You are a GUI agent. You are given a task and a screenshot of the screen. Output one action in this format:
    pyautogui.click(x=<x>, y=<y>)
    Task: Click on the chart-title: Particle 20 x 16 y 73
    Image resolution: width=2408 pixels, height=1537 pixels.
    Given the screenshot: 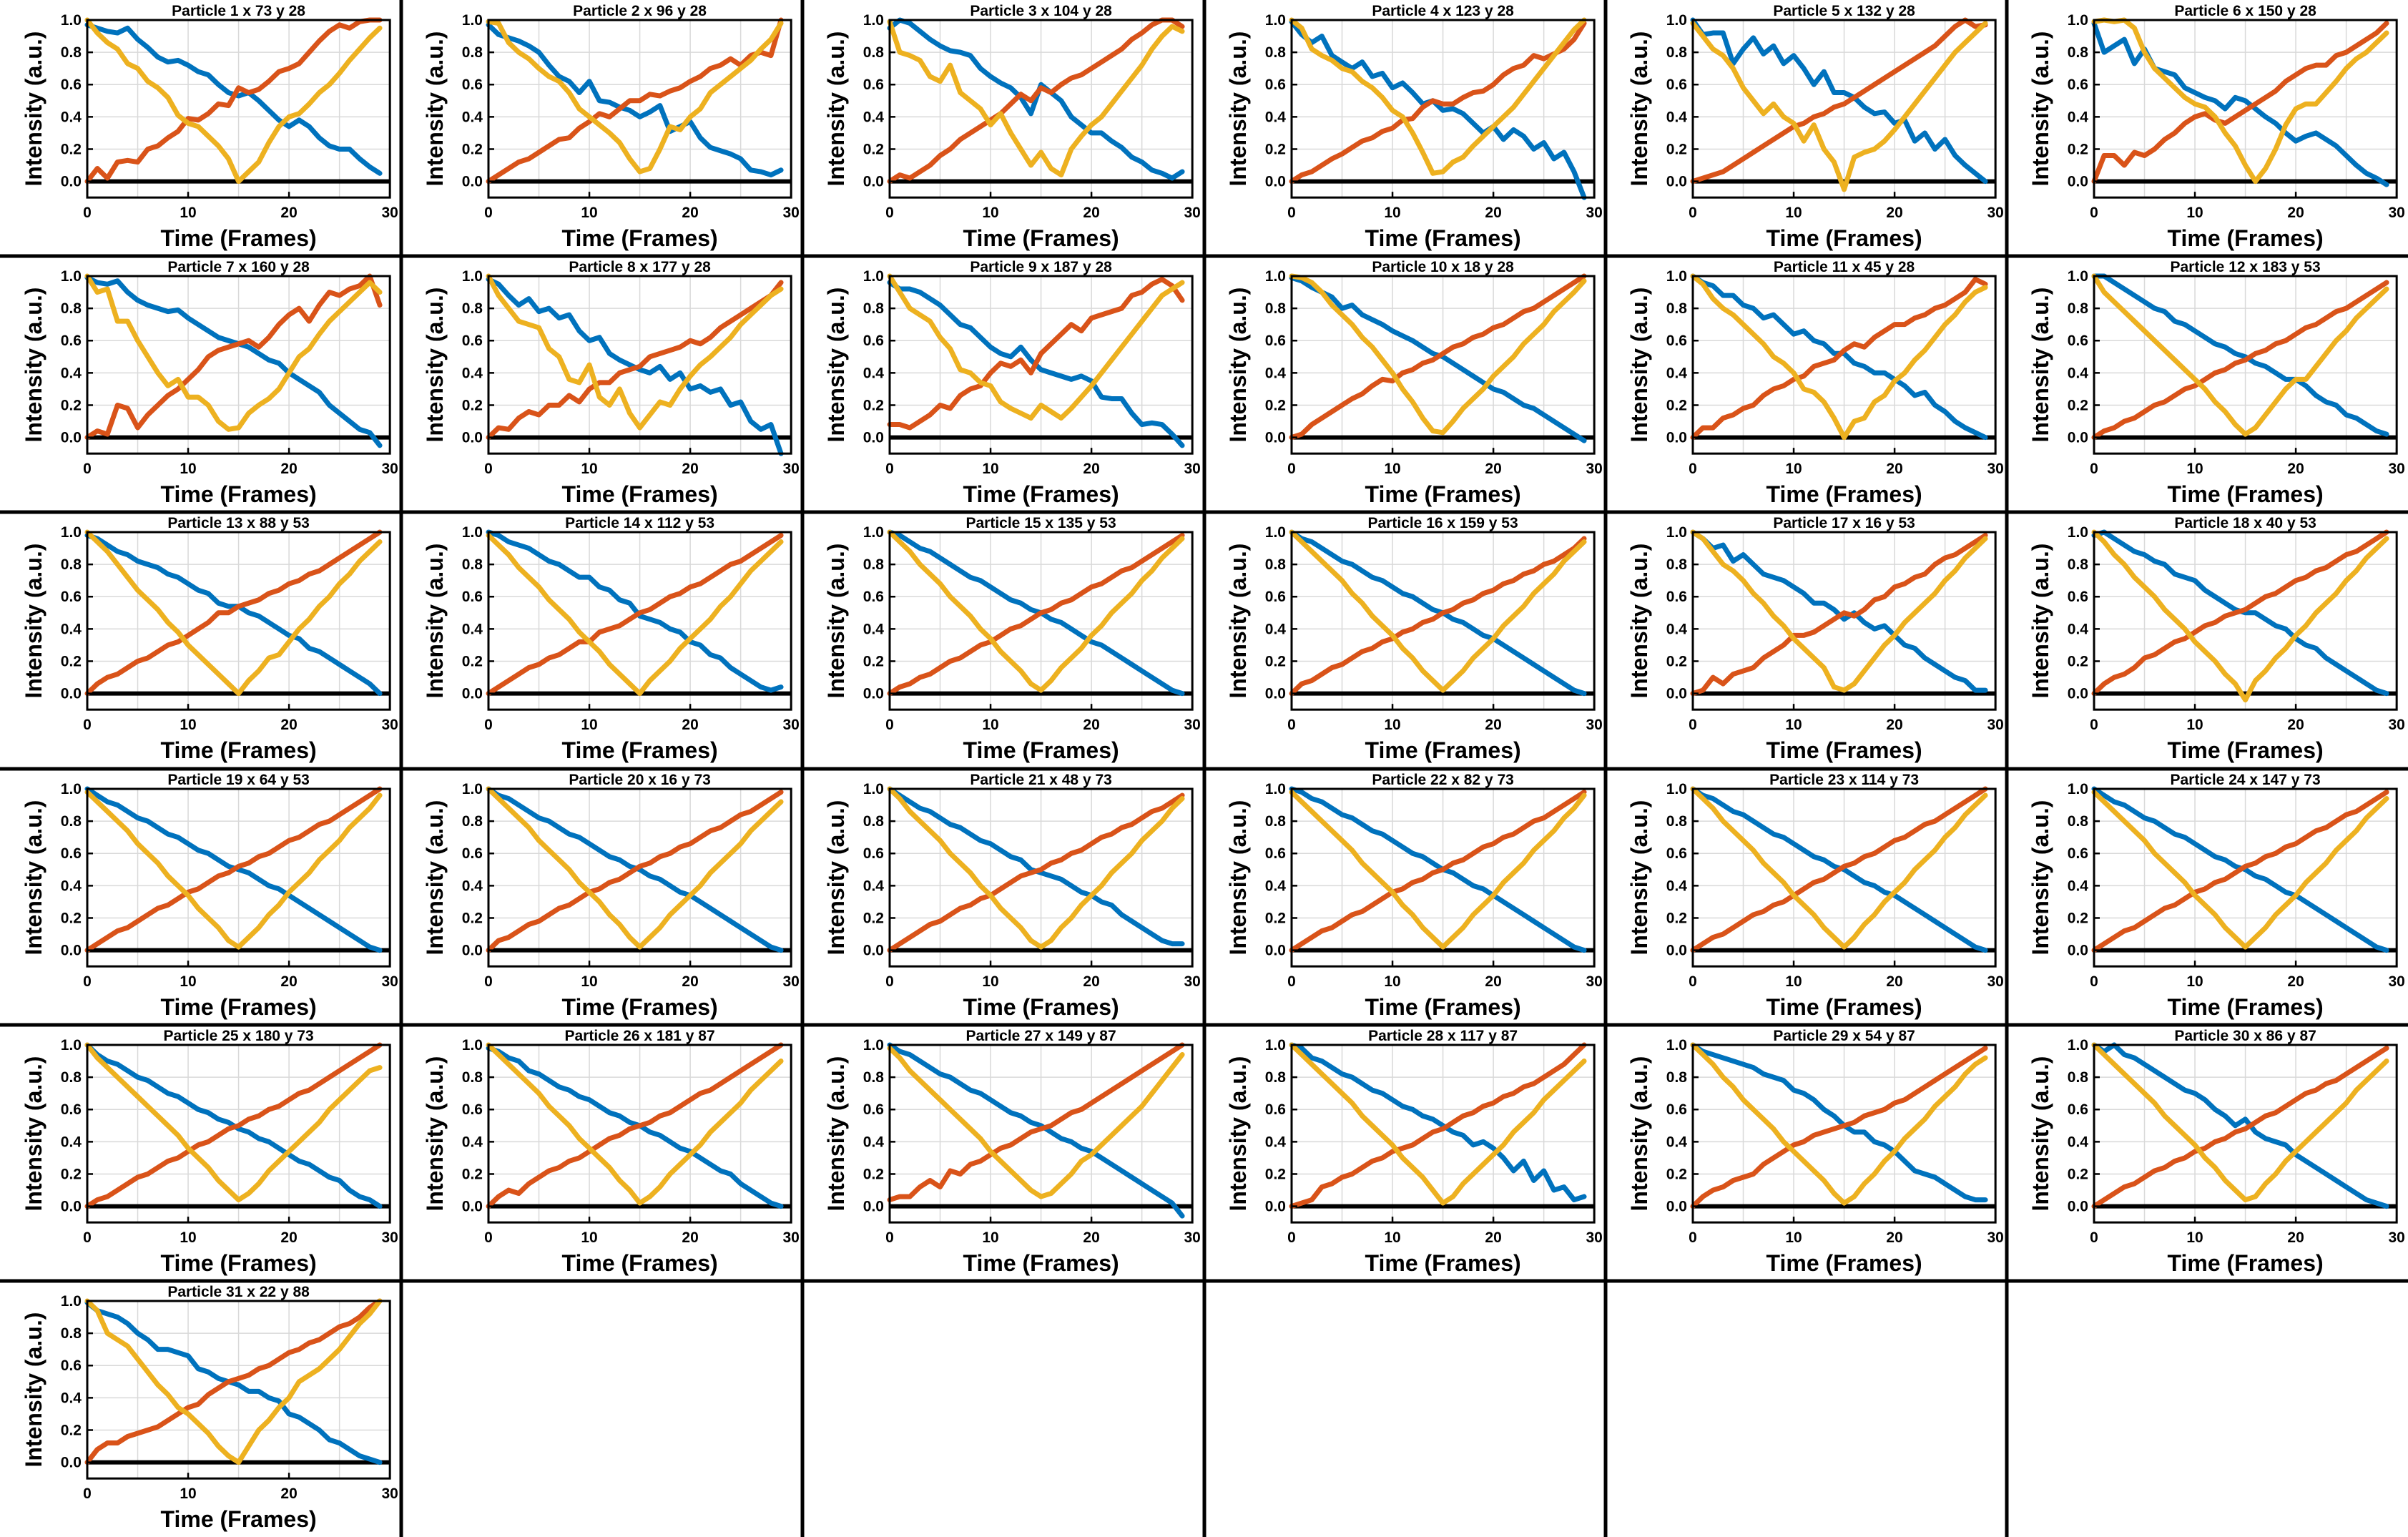 What is the action you would take?
    pyautogui.click(x=640, y=780)
    